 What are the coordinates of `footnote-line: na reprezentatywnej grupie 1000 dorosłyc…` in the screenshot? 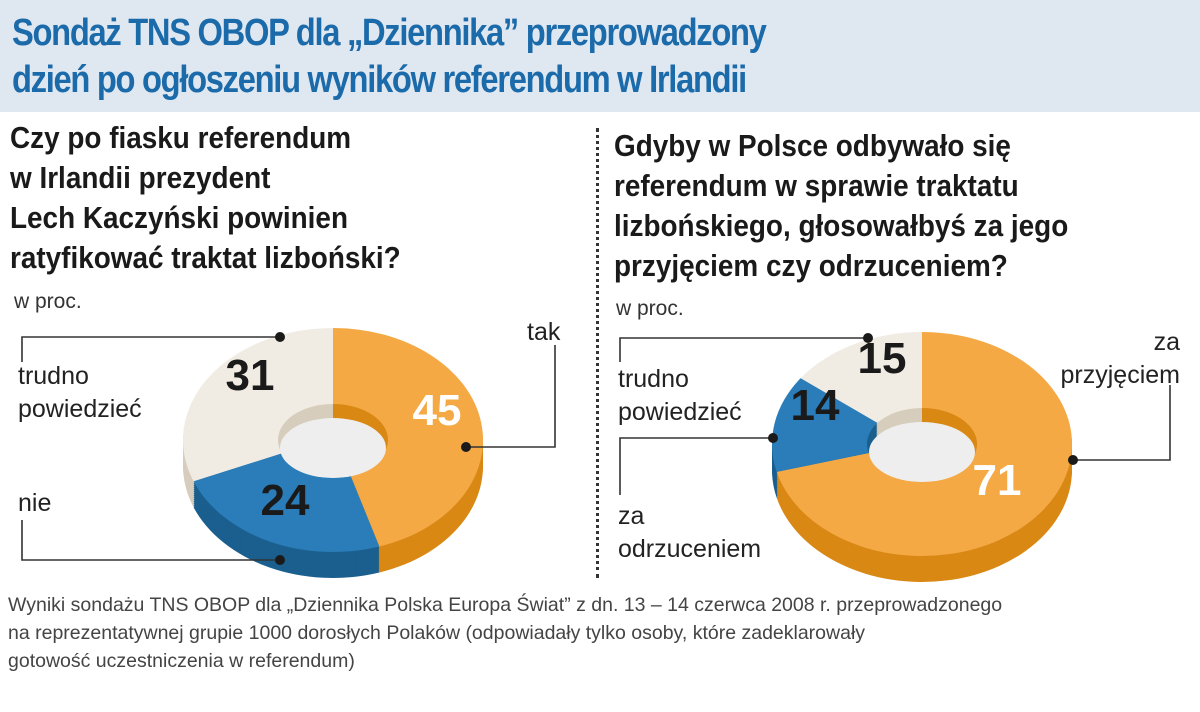 It's located at (437, 633).